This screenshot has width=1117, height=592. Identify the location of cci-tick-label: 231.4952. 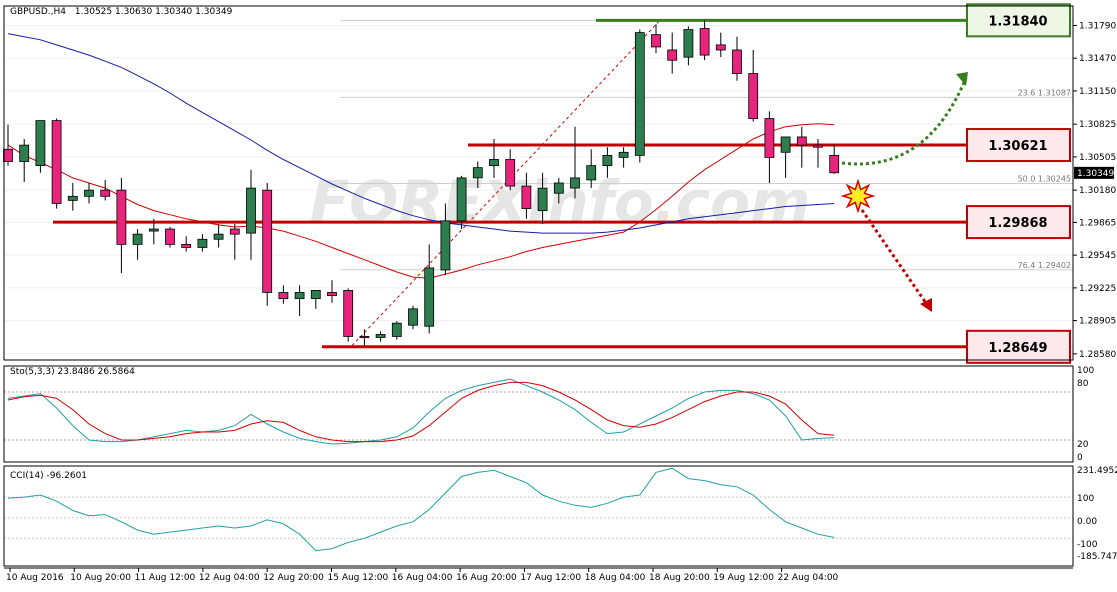
(1097, 471).